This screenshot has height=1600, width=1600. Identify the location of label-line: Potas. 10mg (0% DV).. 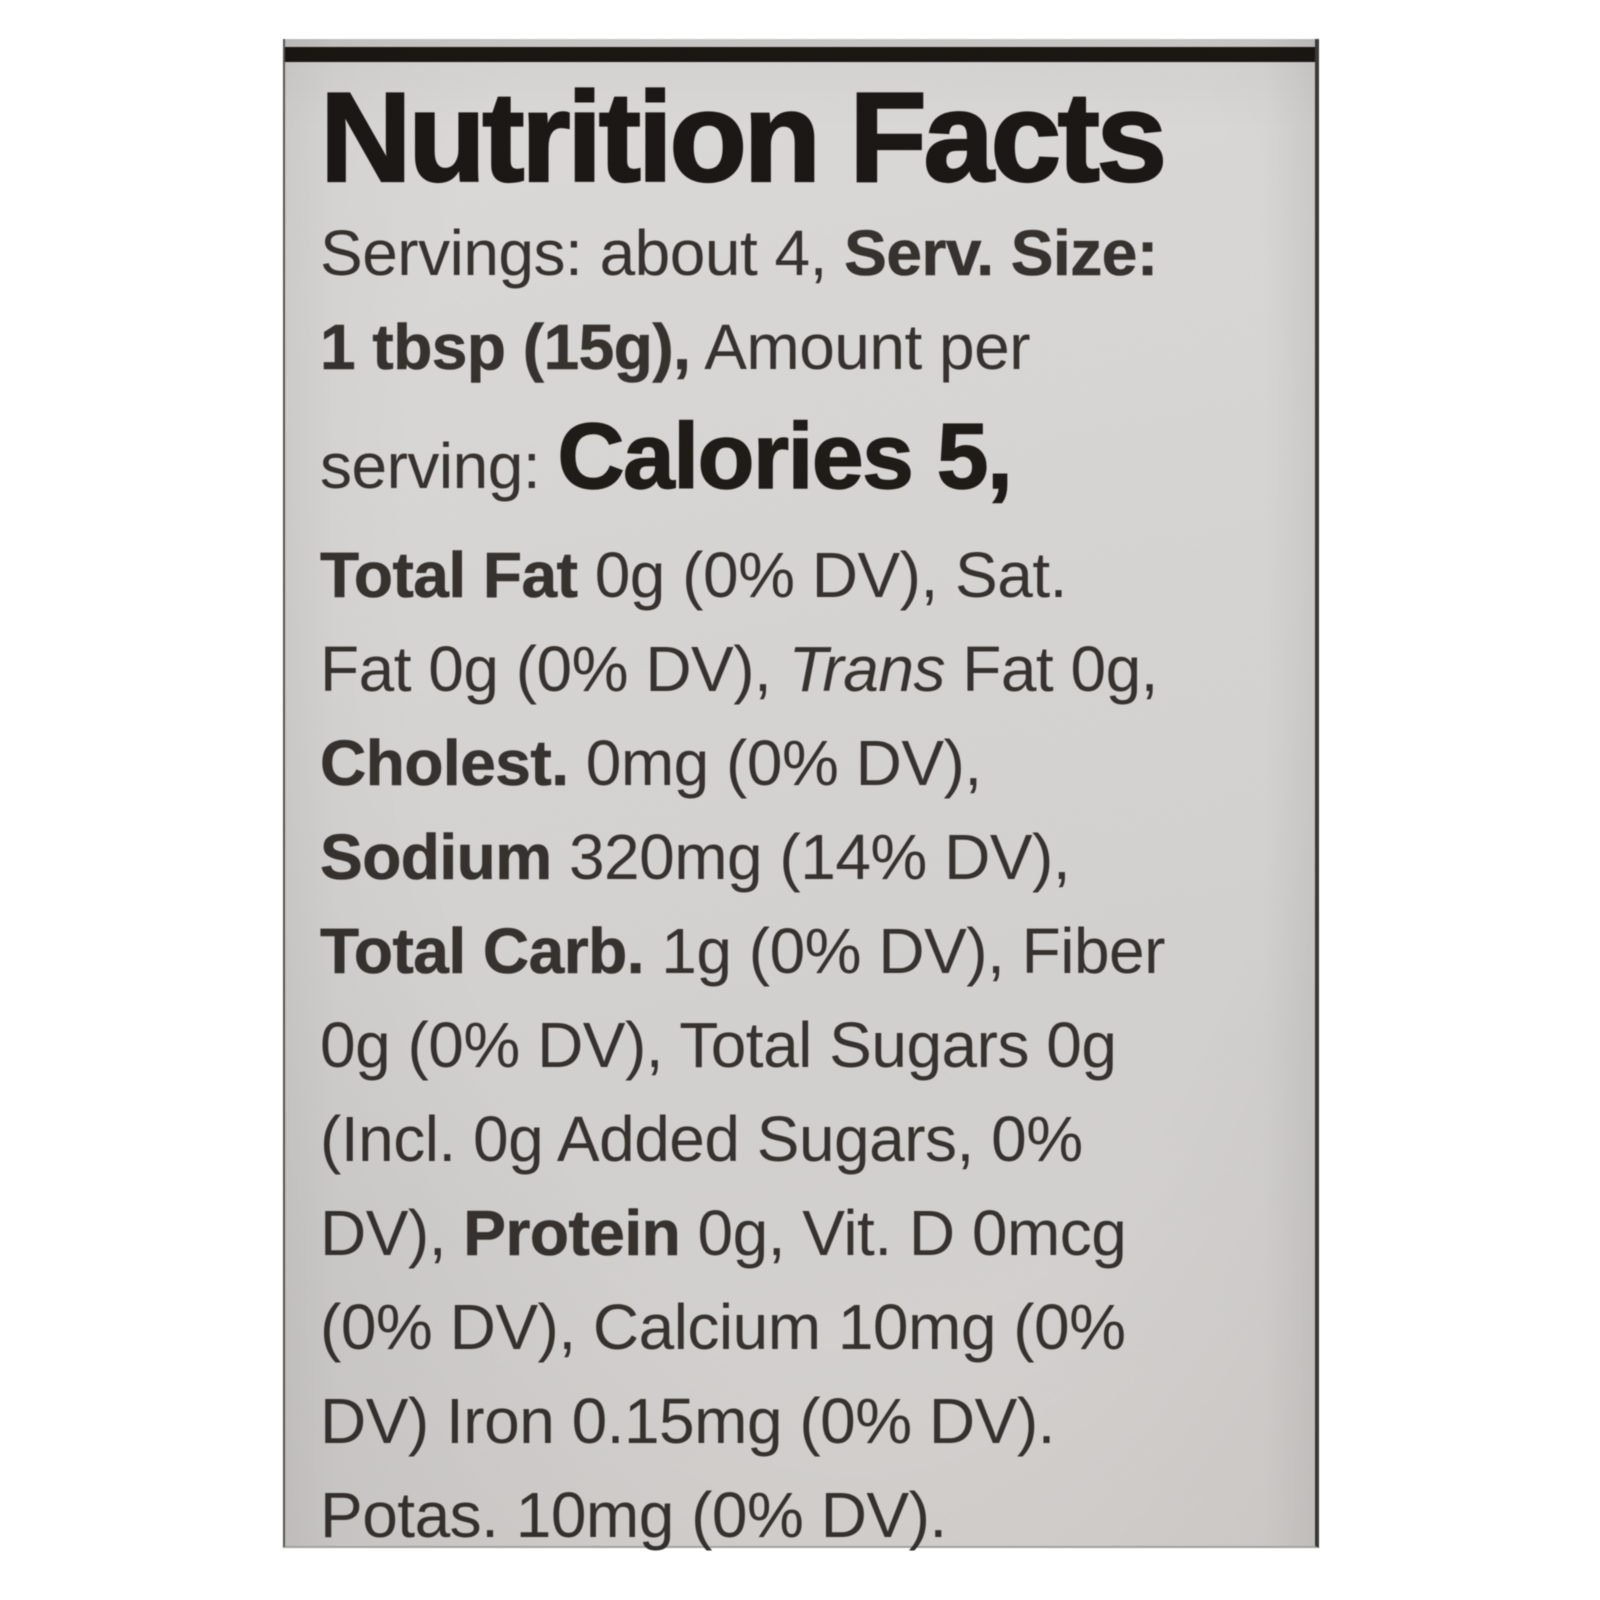
(804, 1515).